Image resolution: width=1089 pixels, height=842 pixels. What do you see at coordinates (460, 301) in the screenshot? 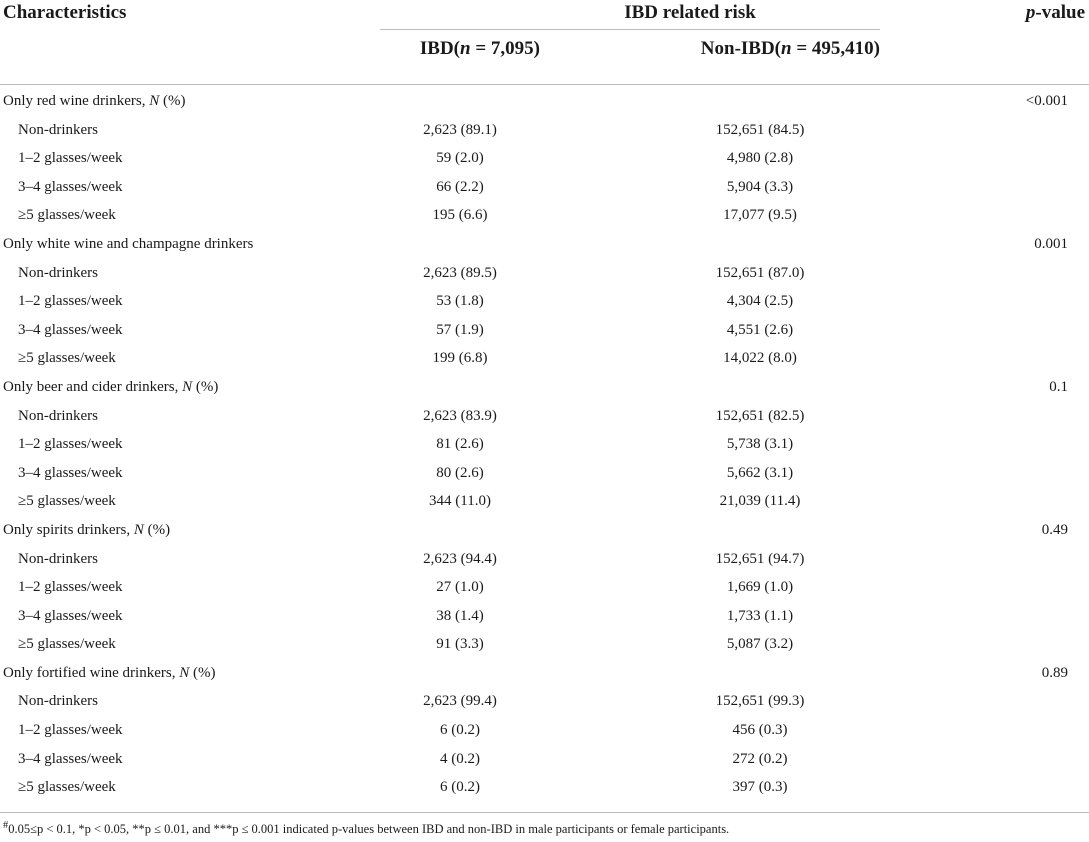
I see `cell-ibd: 53 (1.8)` at bounding box center [460, 301].